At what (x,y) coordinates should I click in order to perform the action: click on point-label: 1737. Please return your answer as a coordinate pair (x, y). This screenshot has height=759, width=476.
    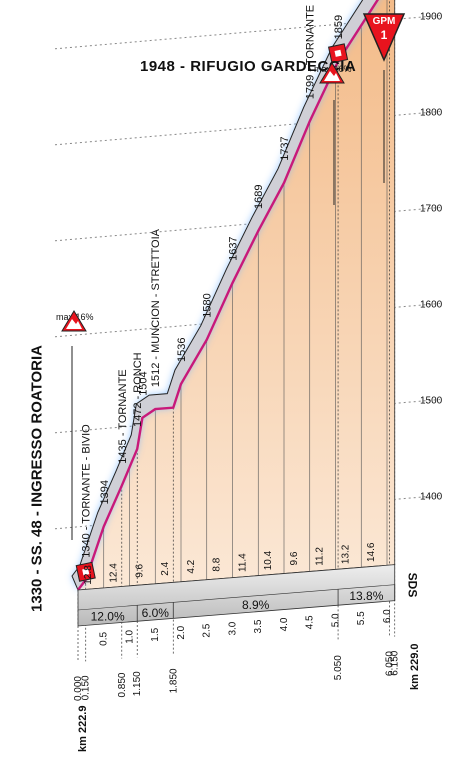
    Looking at the image, I should click on (285, 148).